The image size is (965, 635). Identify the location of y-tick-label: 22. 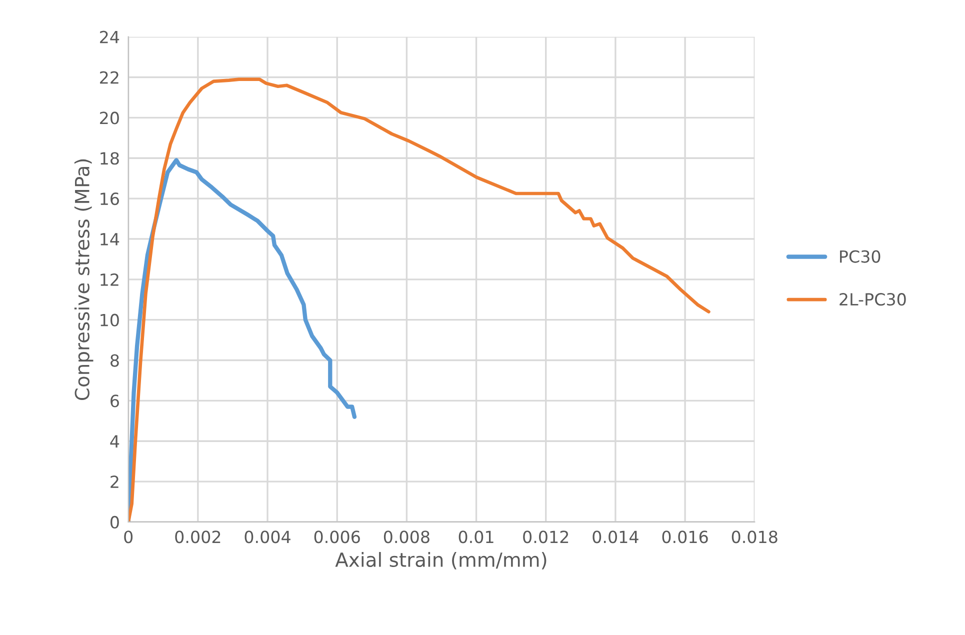
(109, 77).